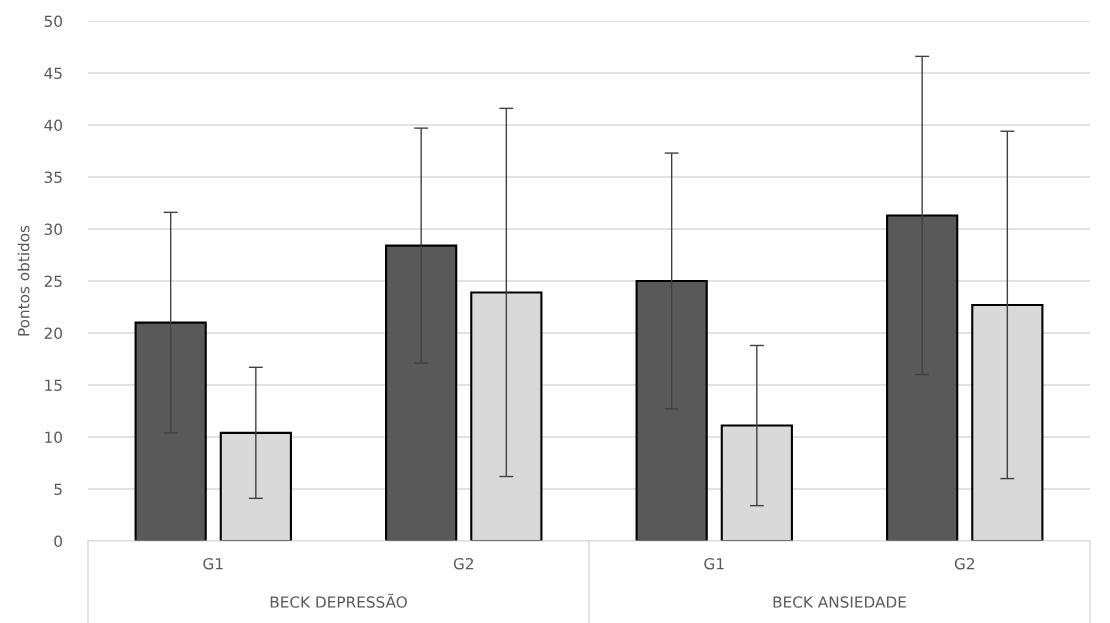 This screenshot has height=623, width=1110. Describe the element at coordinates (839, 602) in the screenshot. I see `text: BECK ANSIEDADE` at that location.